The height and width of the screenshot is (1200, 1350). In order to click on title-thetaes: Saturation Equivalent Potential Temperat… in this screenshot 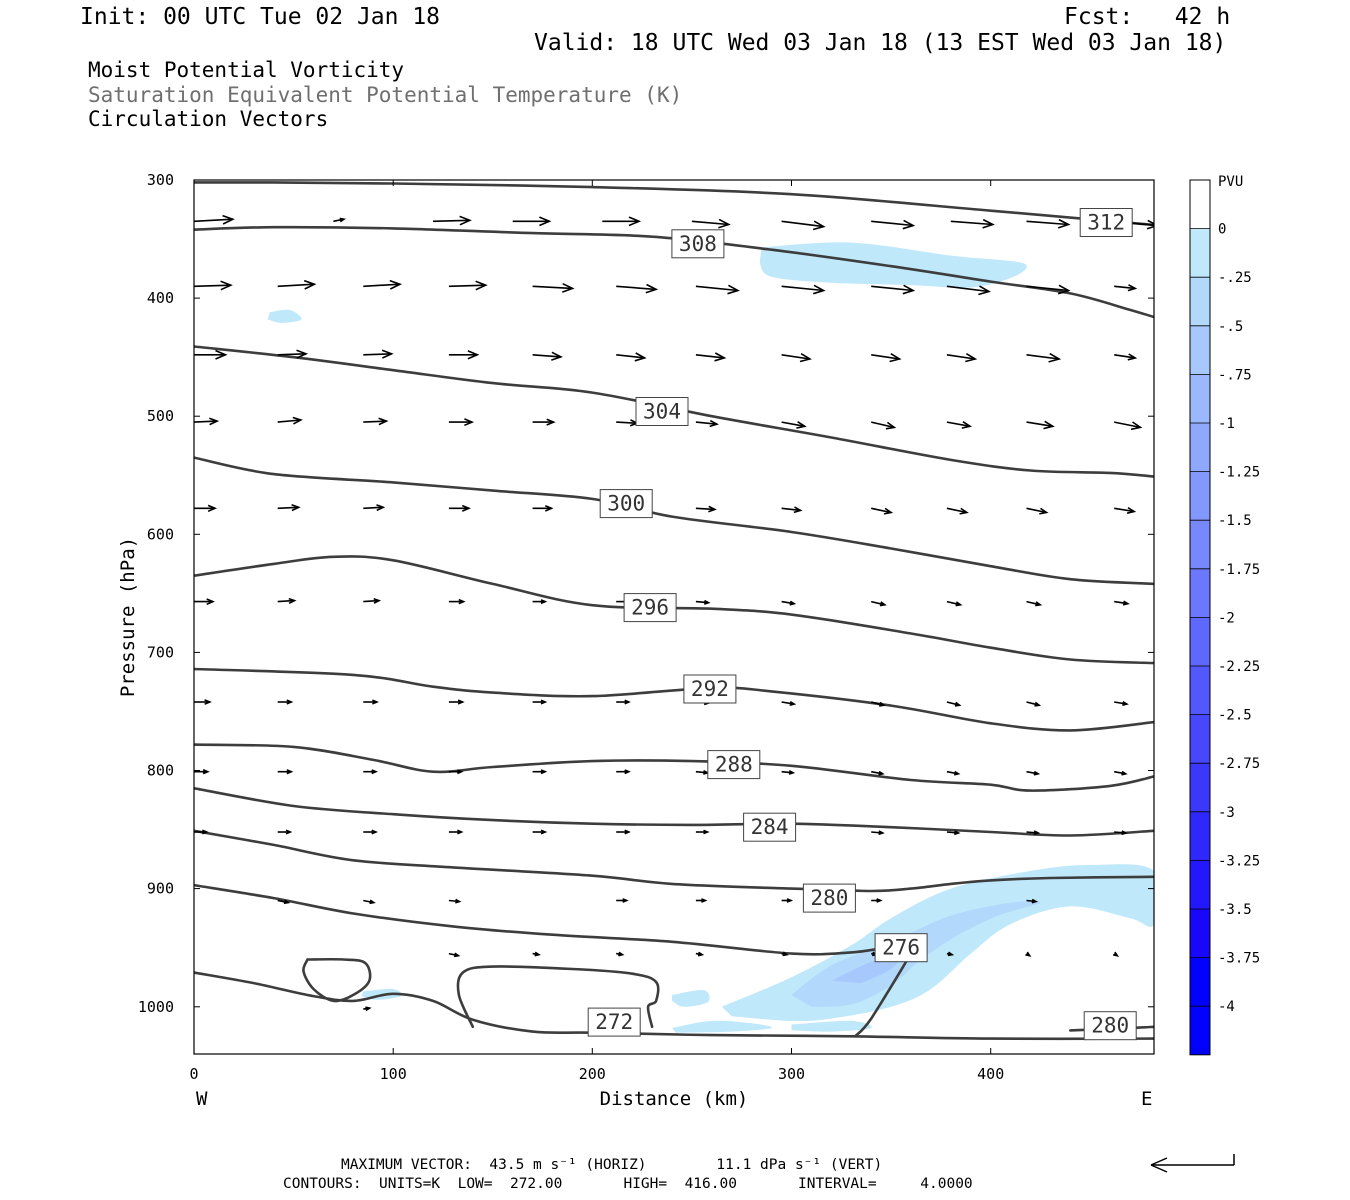, I will do `click(385, 95)`.